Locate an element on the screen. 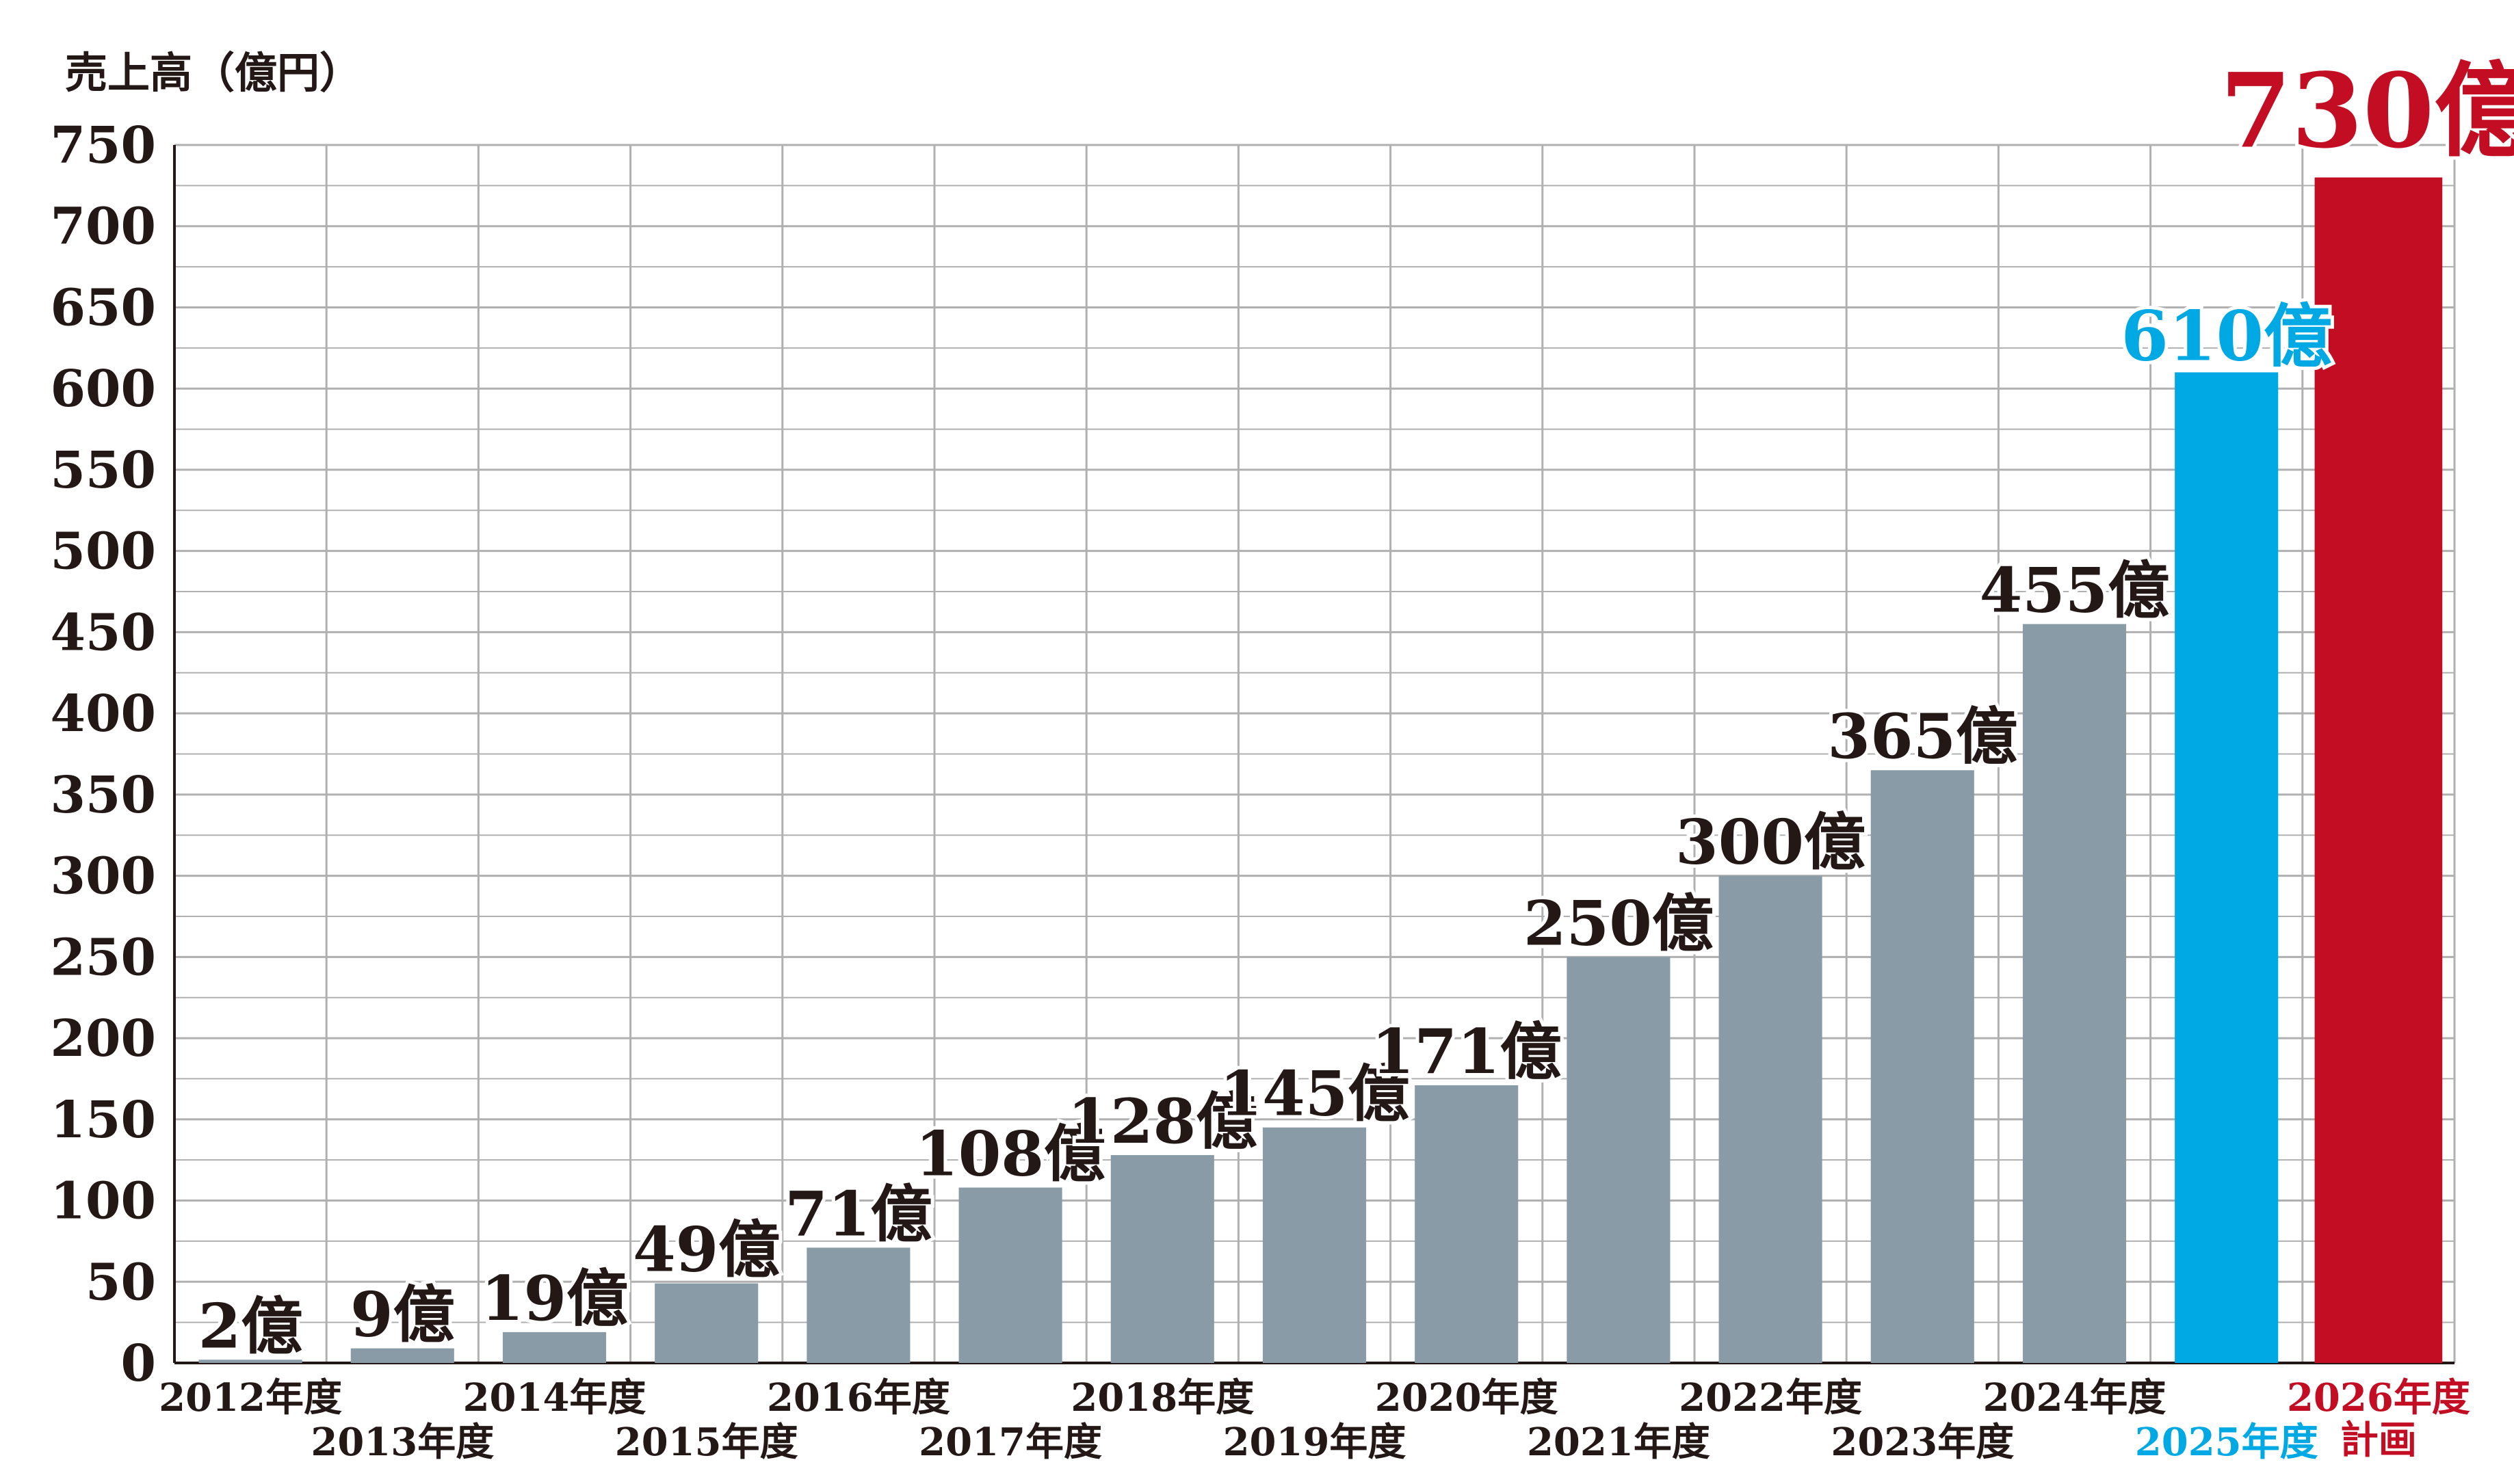 The width and height of the screenshot is (2514, 1484). y-tick-label: 700 is located at coordinates (103, 227).